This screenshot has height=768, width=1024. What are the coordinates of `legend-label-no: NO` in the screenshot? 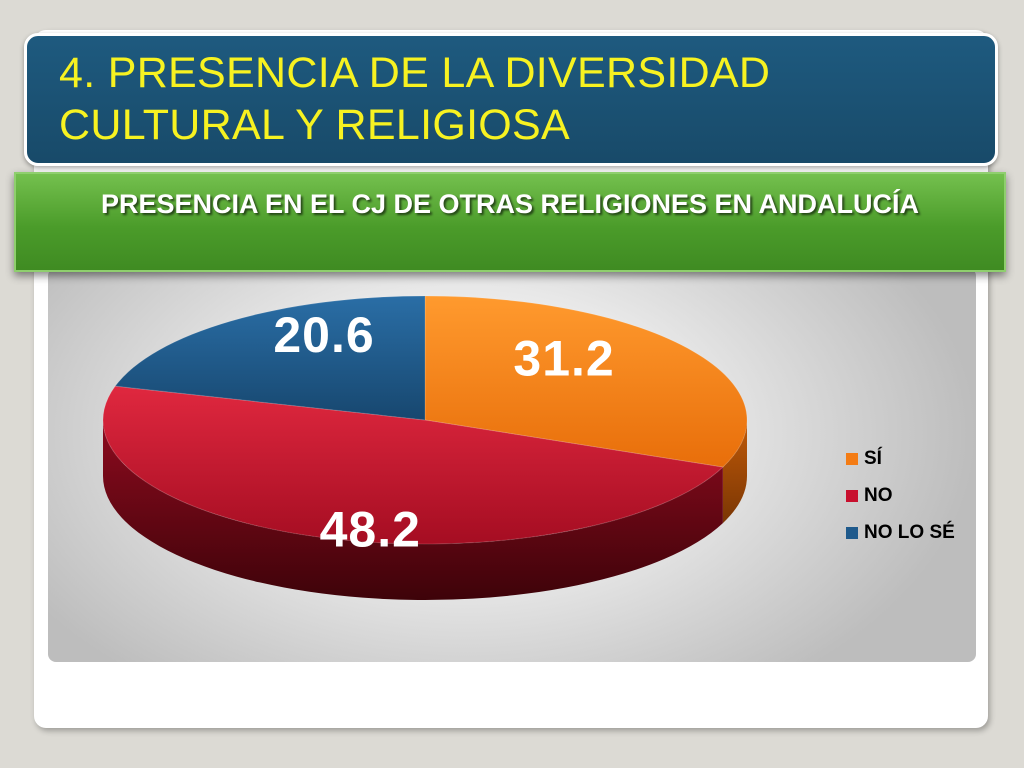 It's located at (878, 495).